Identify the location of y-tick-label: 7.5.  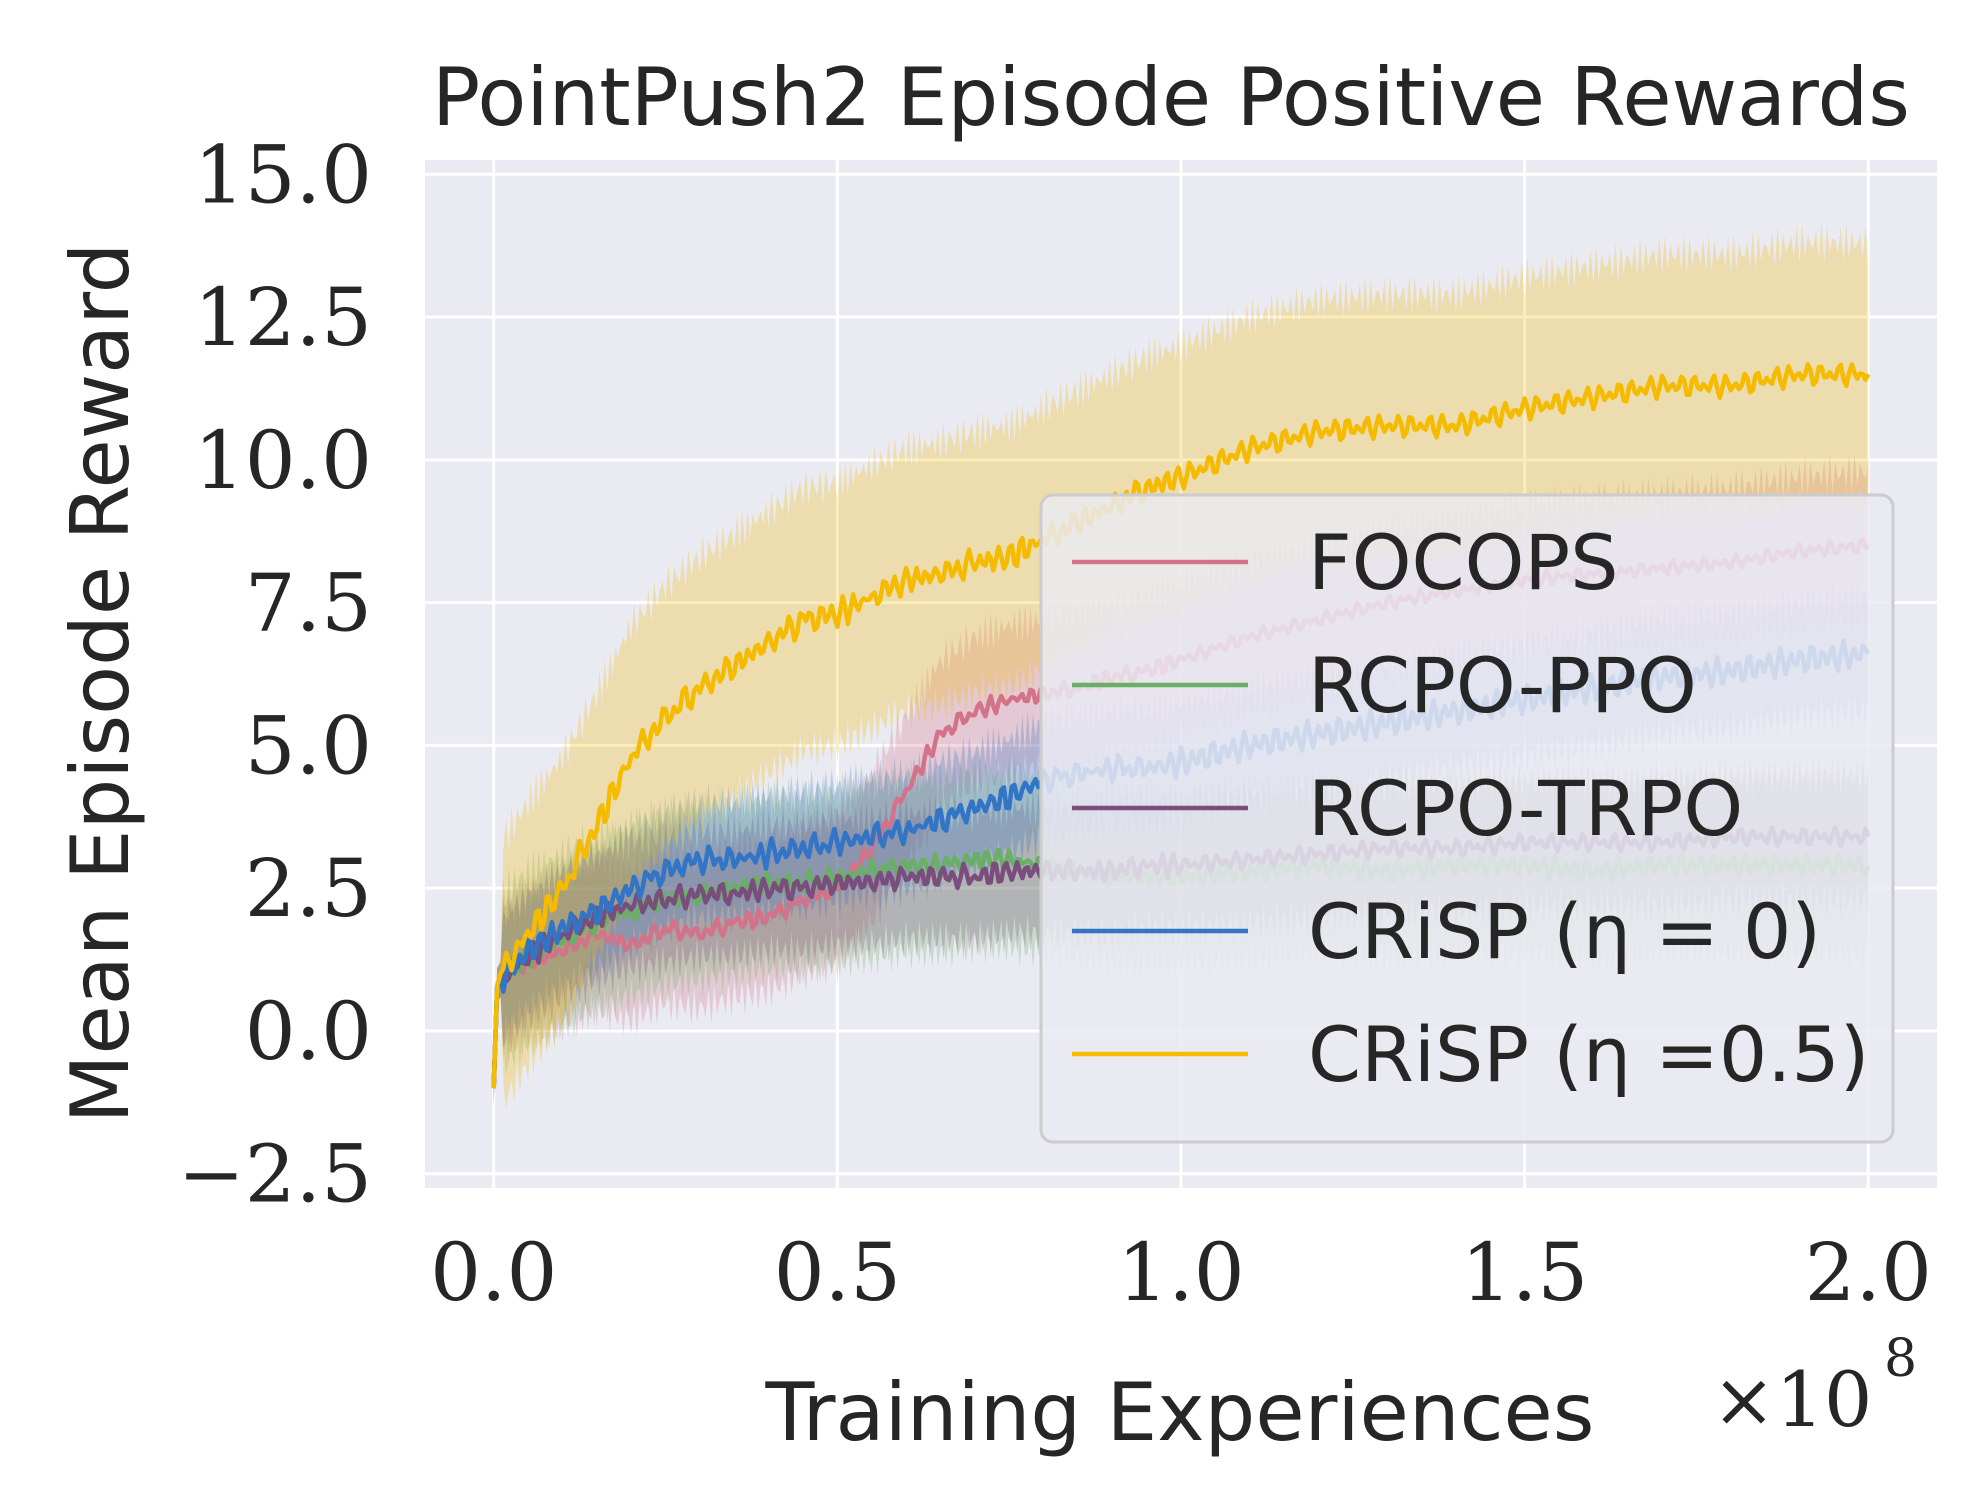
(308, 603).